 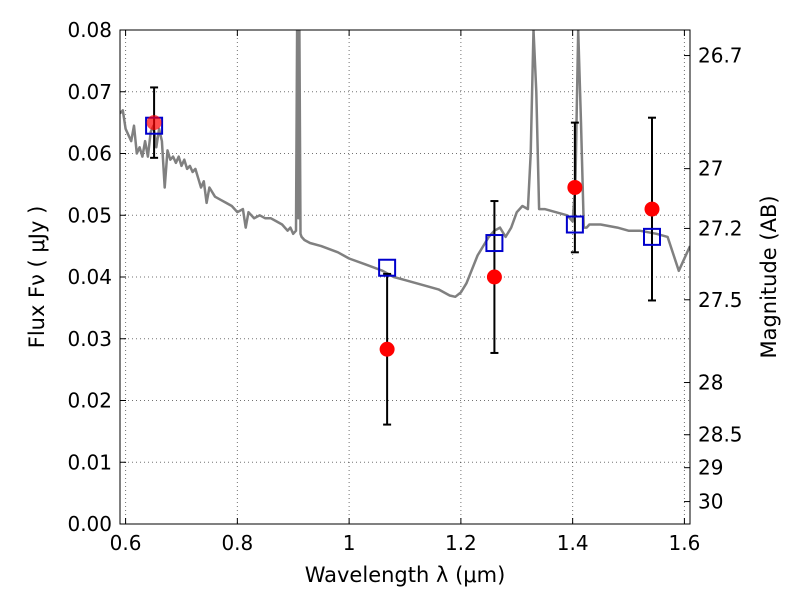 I want to click on x-axis-title: Wavelength λ (μm), so click(x=405, y=575).